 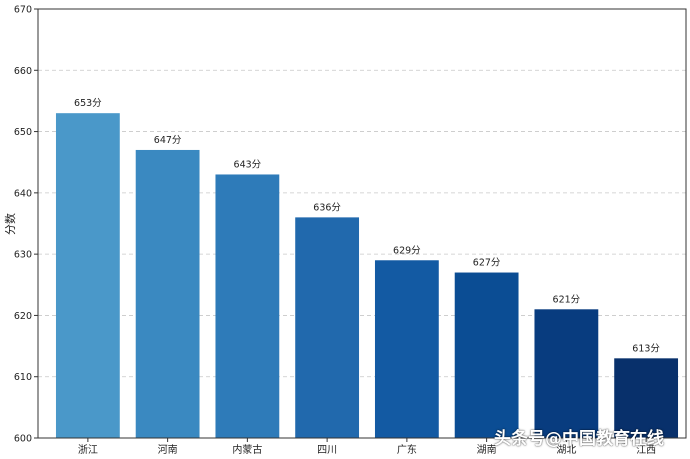 What do you see at coordinates (88, 103) in the screenshot?
I see `value-label: 653分` at bounding box center [88, 103].